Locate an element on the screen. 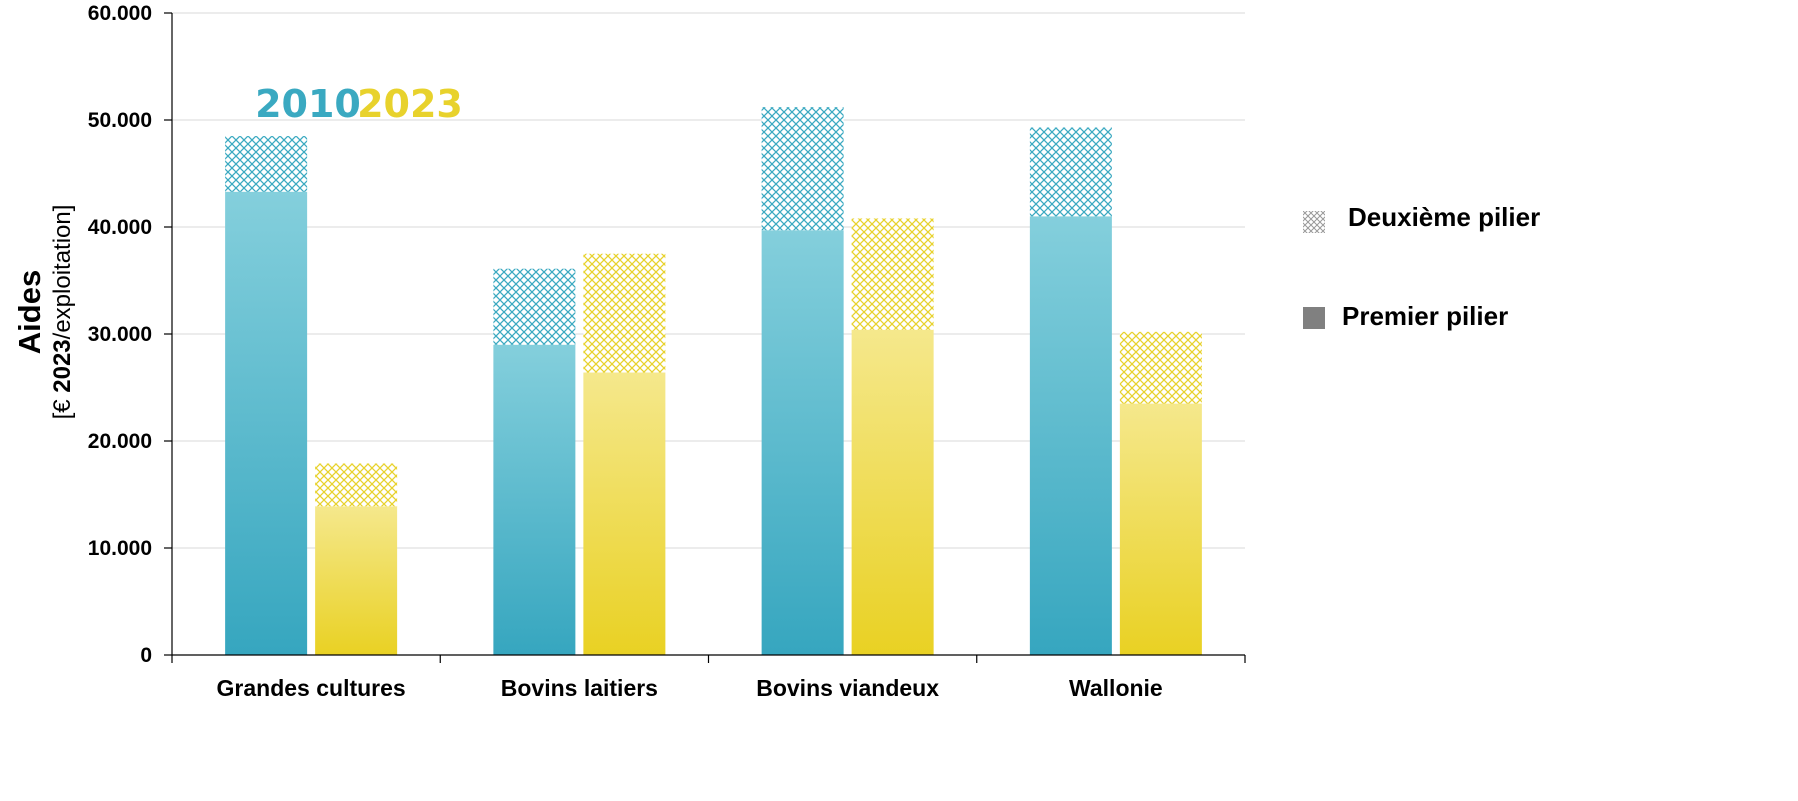 The image size is (1798, 801). unit-prefix: [€ is located at coordinates (62, 406).